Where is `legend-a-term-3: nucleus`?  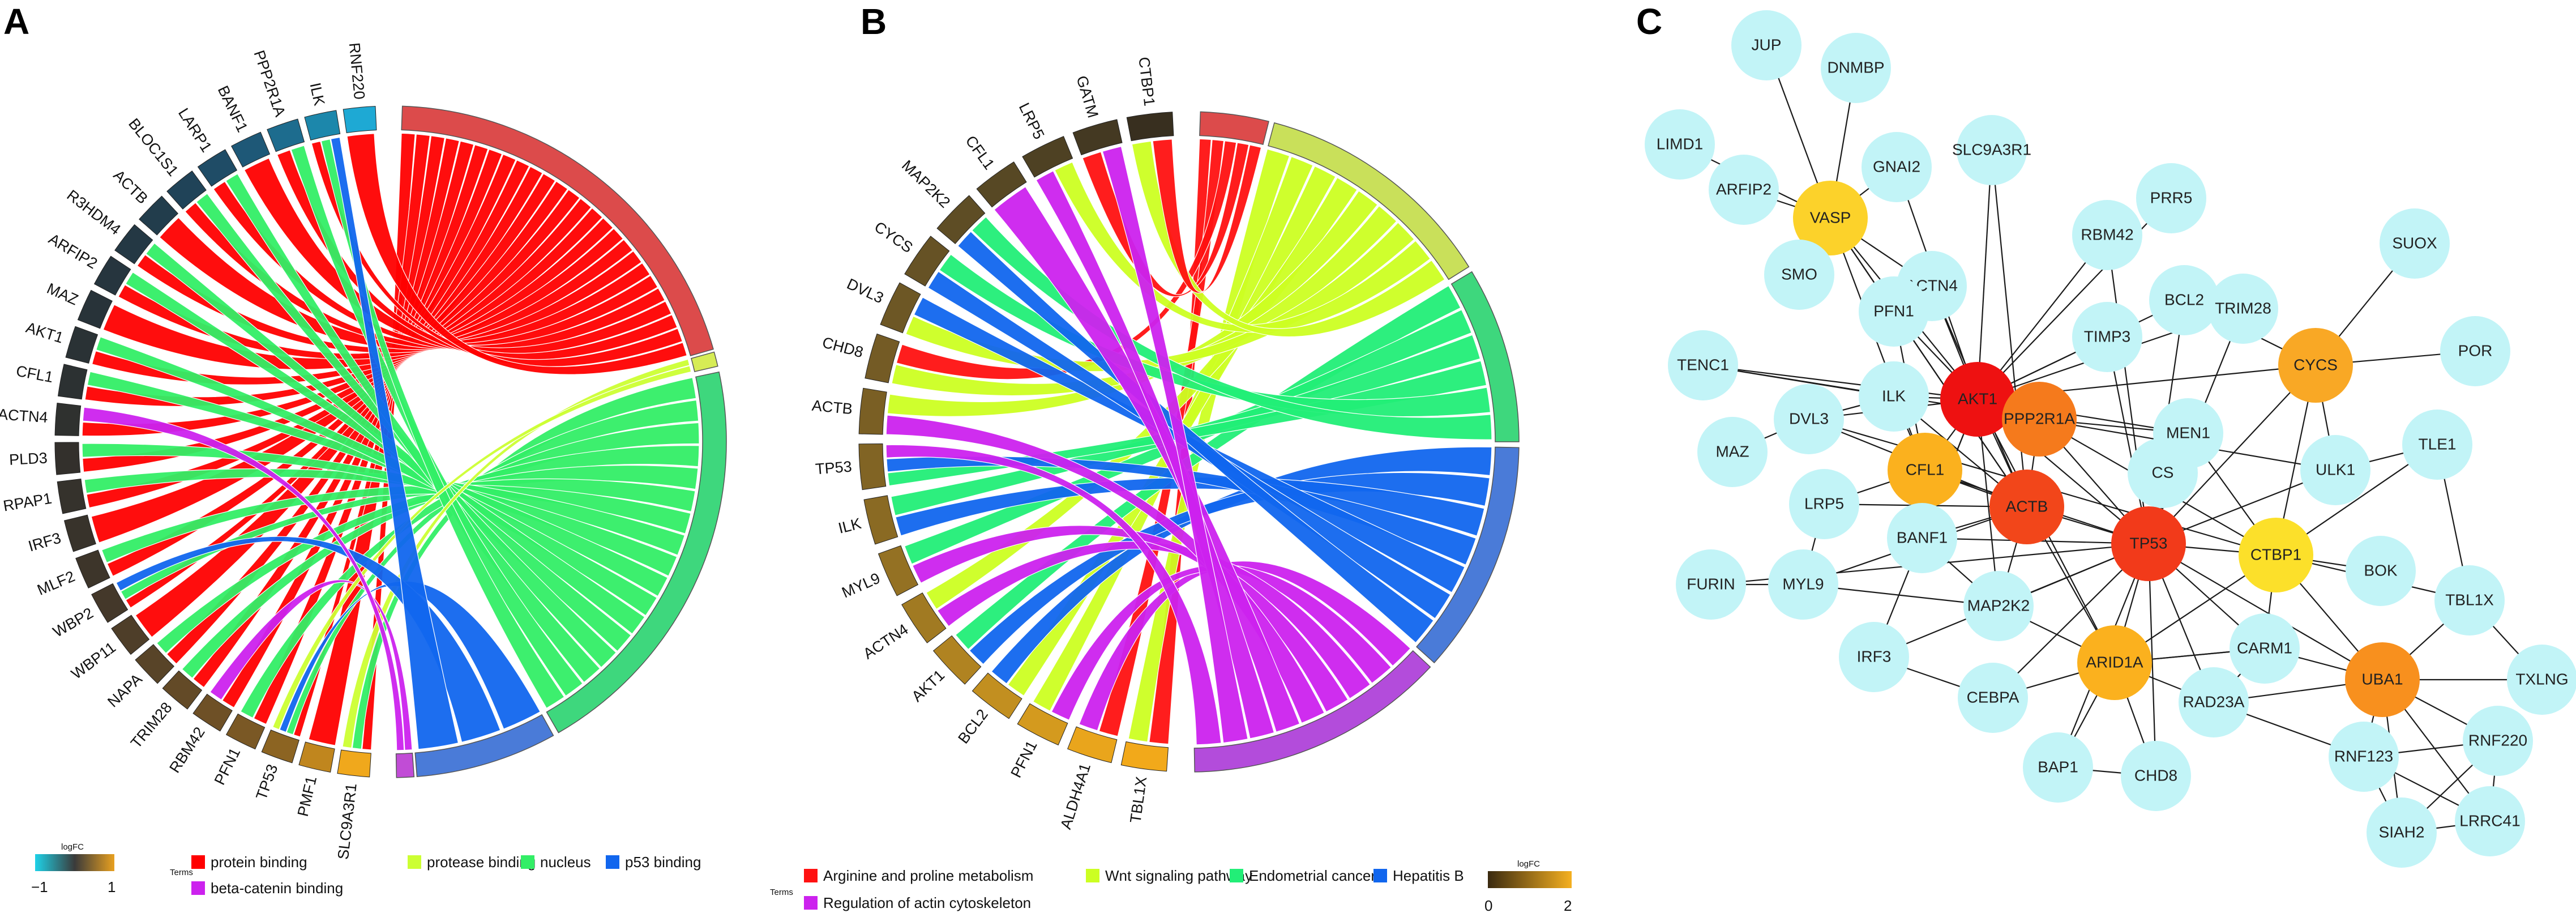 legend-a-term-3: nucleus is located at coordinates (565, 862).